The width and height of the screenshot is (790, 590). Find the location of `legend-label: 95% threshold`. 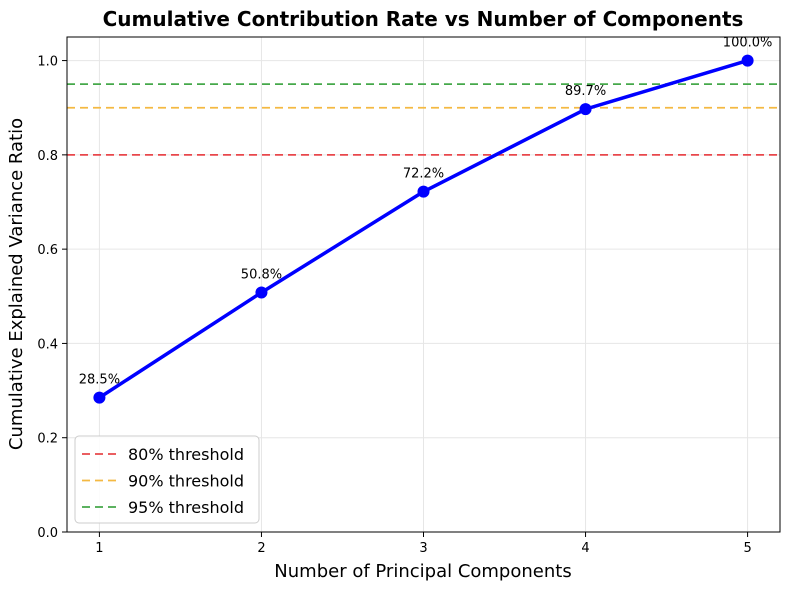

legend-label: 95% threshold is located at coordinates (186, 507).